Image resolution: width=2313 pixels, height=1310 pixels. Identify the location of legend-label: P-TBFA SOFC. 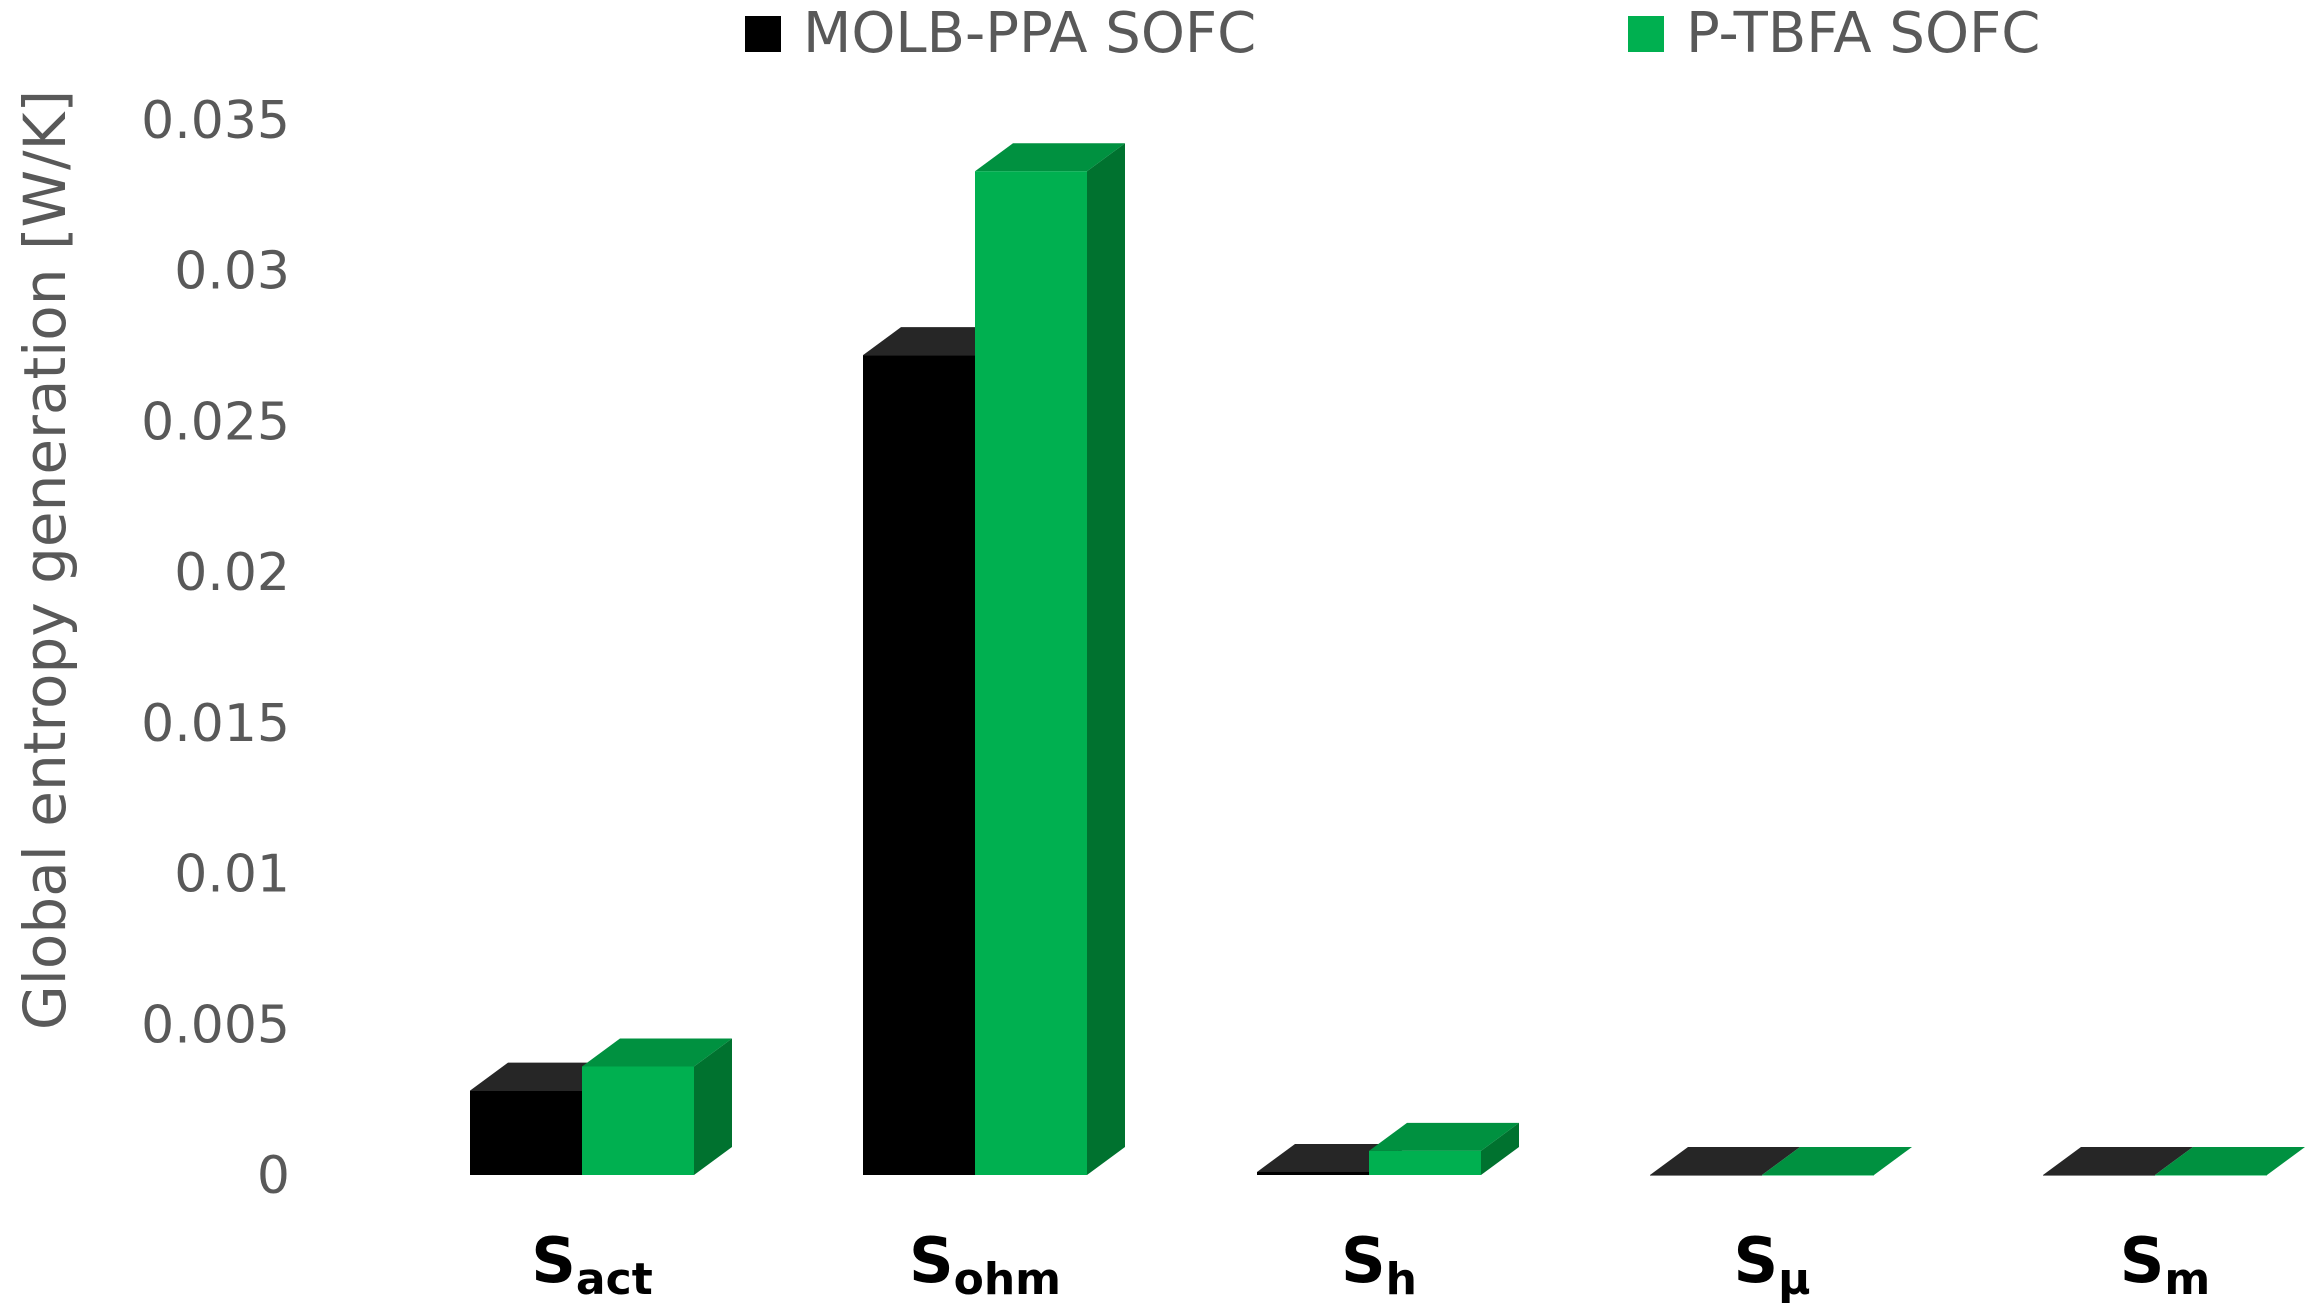
(1863, 33).